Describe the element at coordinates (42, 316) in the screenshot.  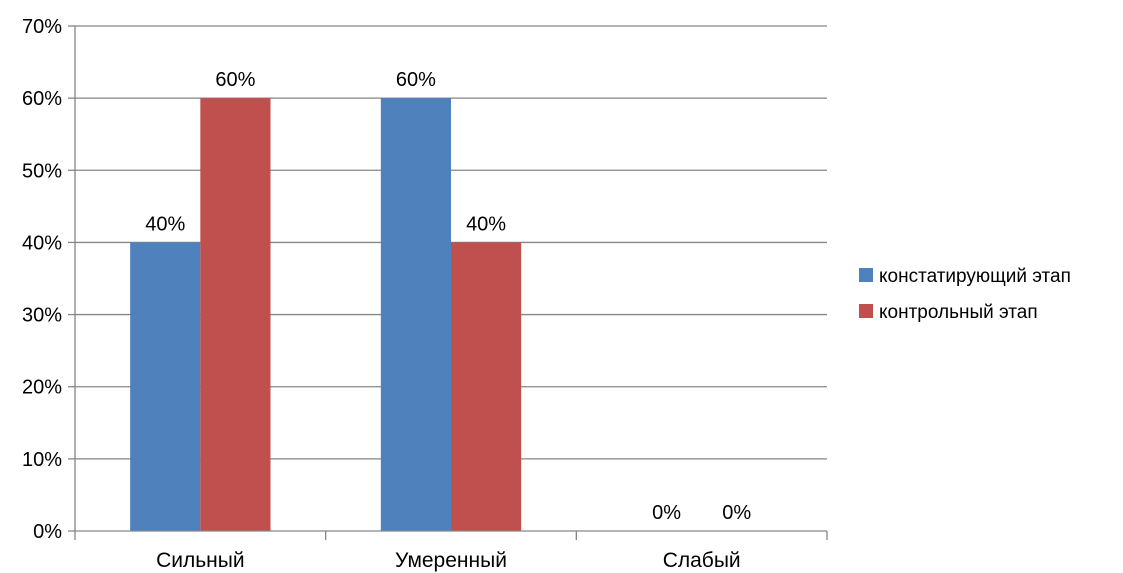
I see `y-tick-label: 30%` at that location.